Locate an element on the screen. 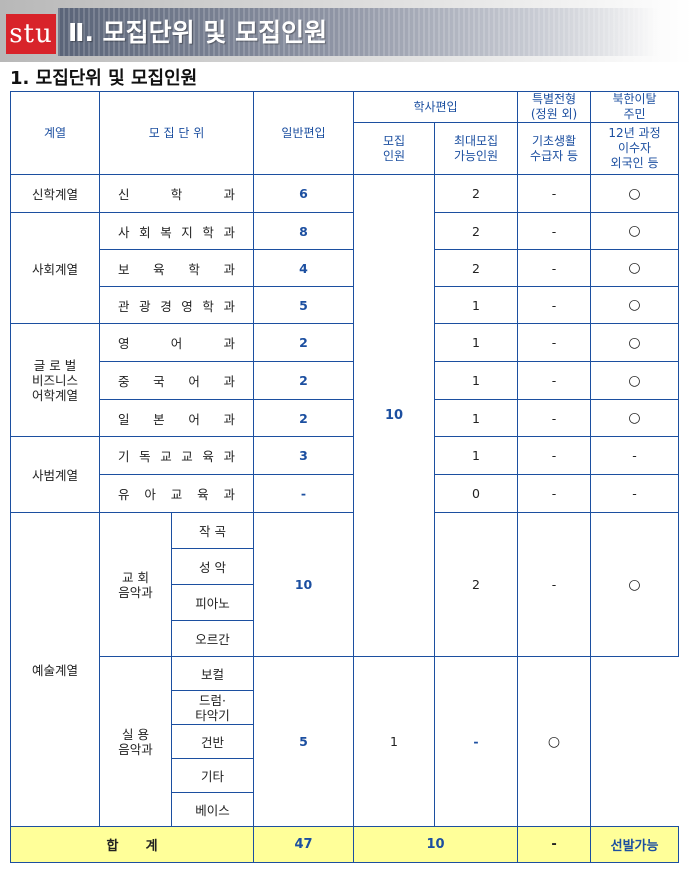 The height and width of the screenshot is (869, 692). total-special: - is located at coordinates (554, 844).